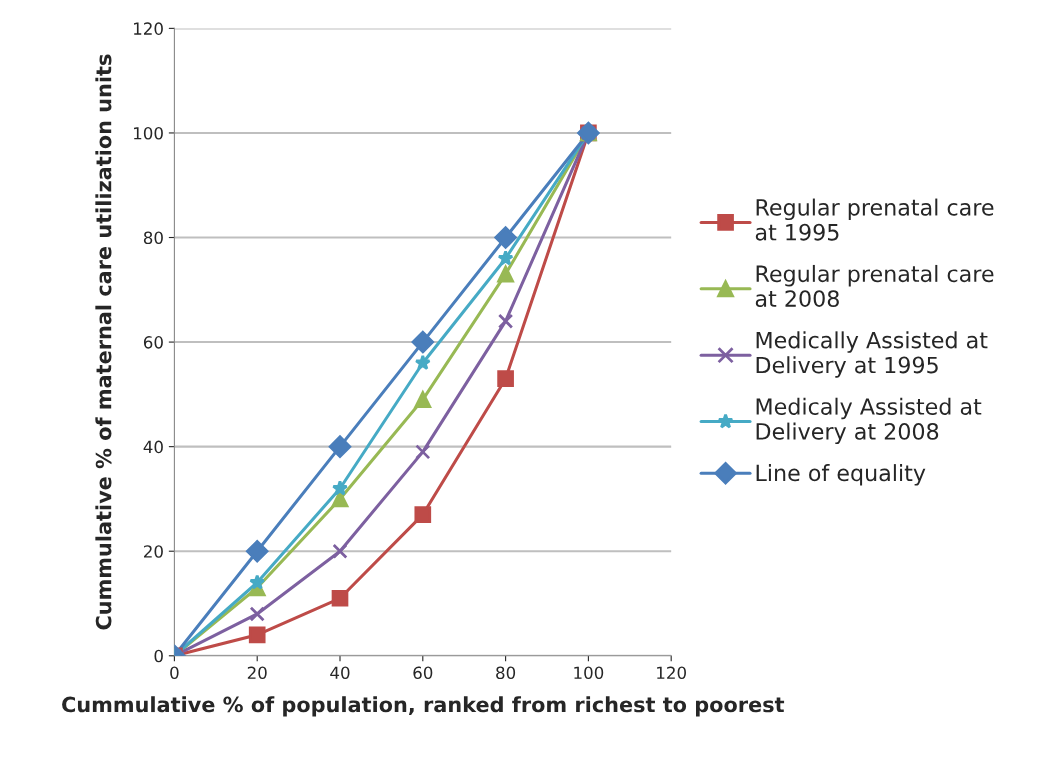 The width and height of the screenshot is (1057, 767). What do you see at coordinates (872, 354) in the screenshot?
I see `legend-label: Medically Assisted at Delivery at 1995` at bounding box center [872, 354].